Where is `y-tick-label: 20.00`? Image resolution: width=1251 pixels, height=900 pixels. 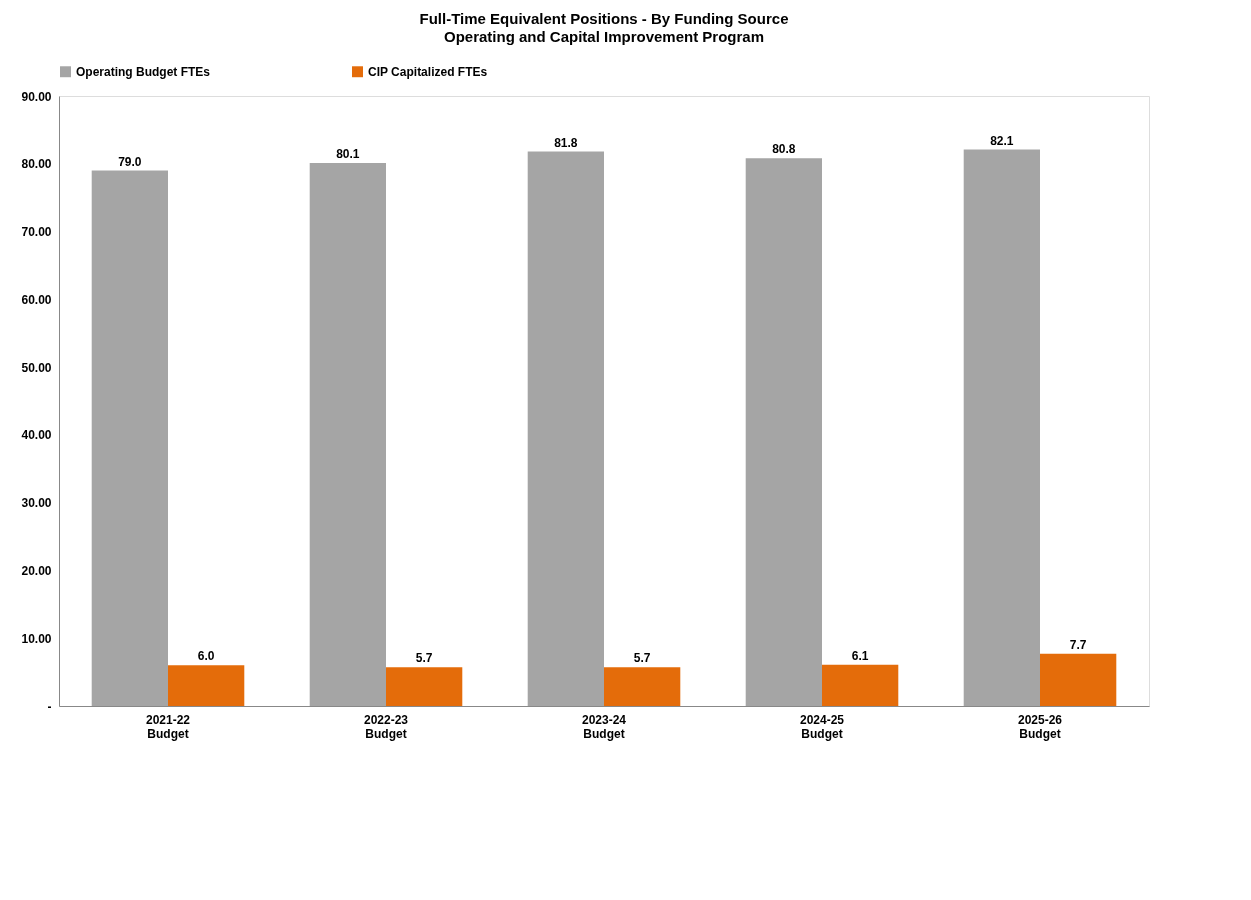
y-tick-label: 20.00 is located at coordinates (36, 570).